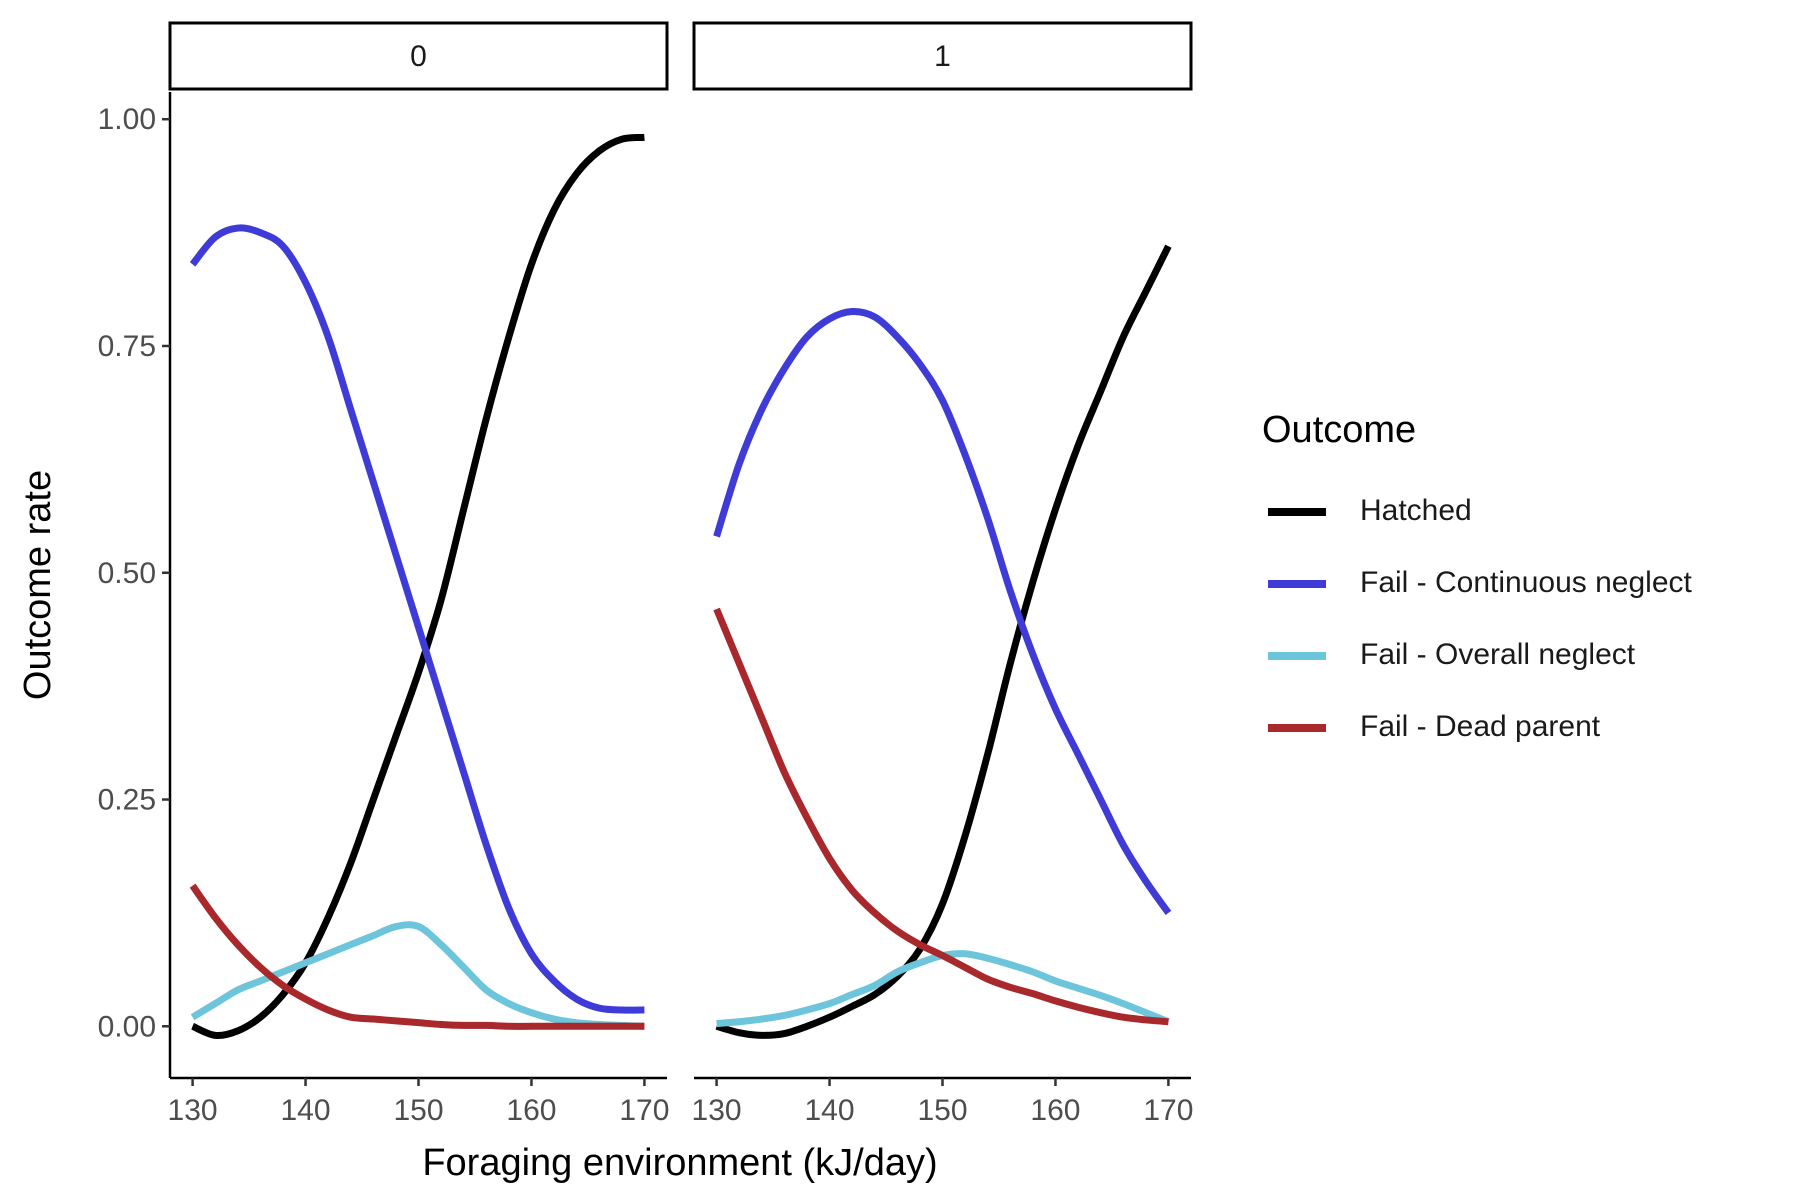  What do you see at coordinates (127, 119) in the screenshot?
I see `y-tick-label: 1.00` at bounding box center [127, 119].